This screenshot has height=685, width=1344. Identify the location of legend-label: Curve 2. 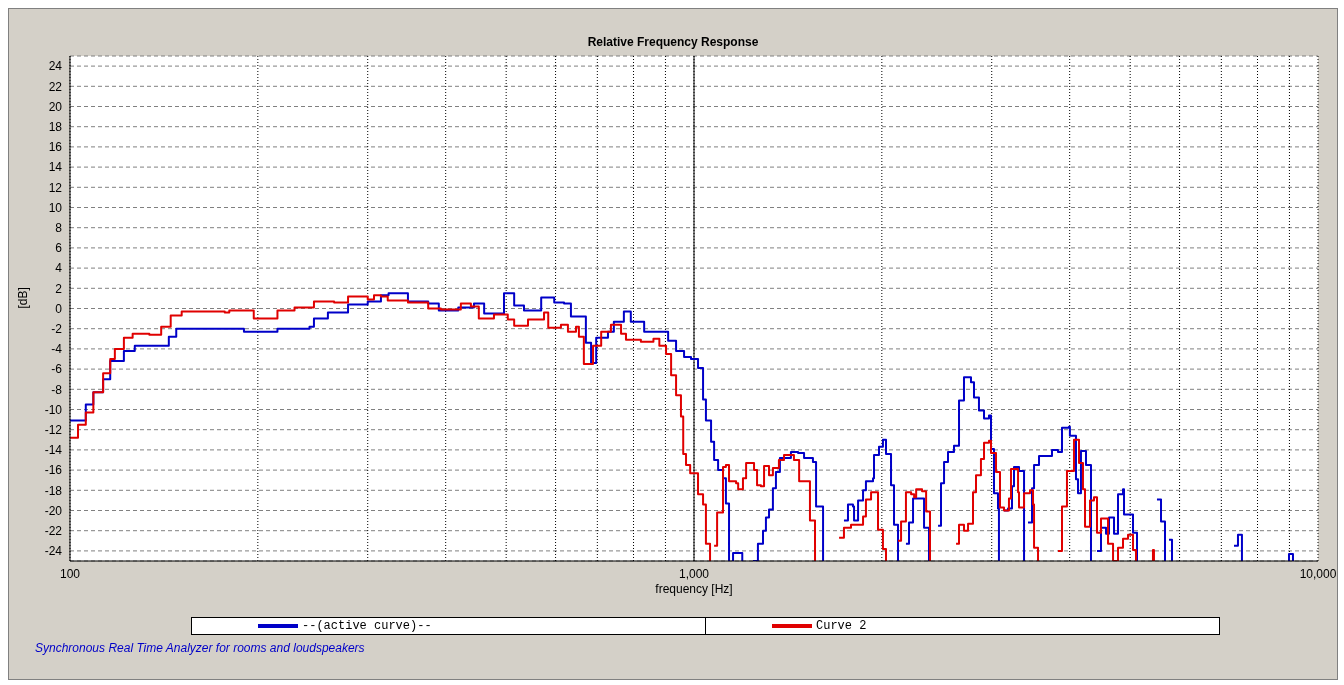
(841, 626).